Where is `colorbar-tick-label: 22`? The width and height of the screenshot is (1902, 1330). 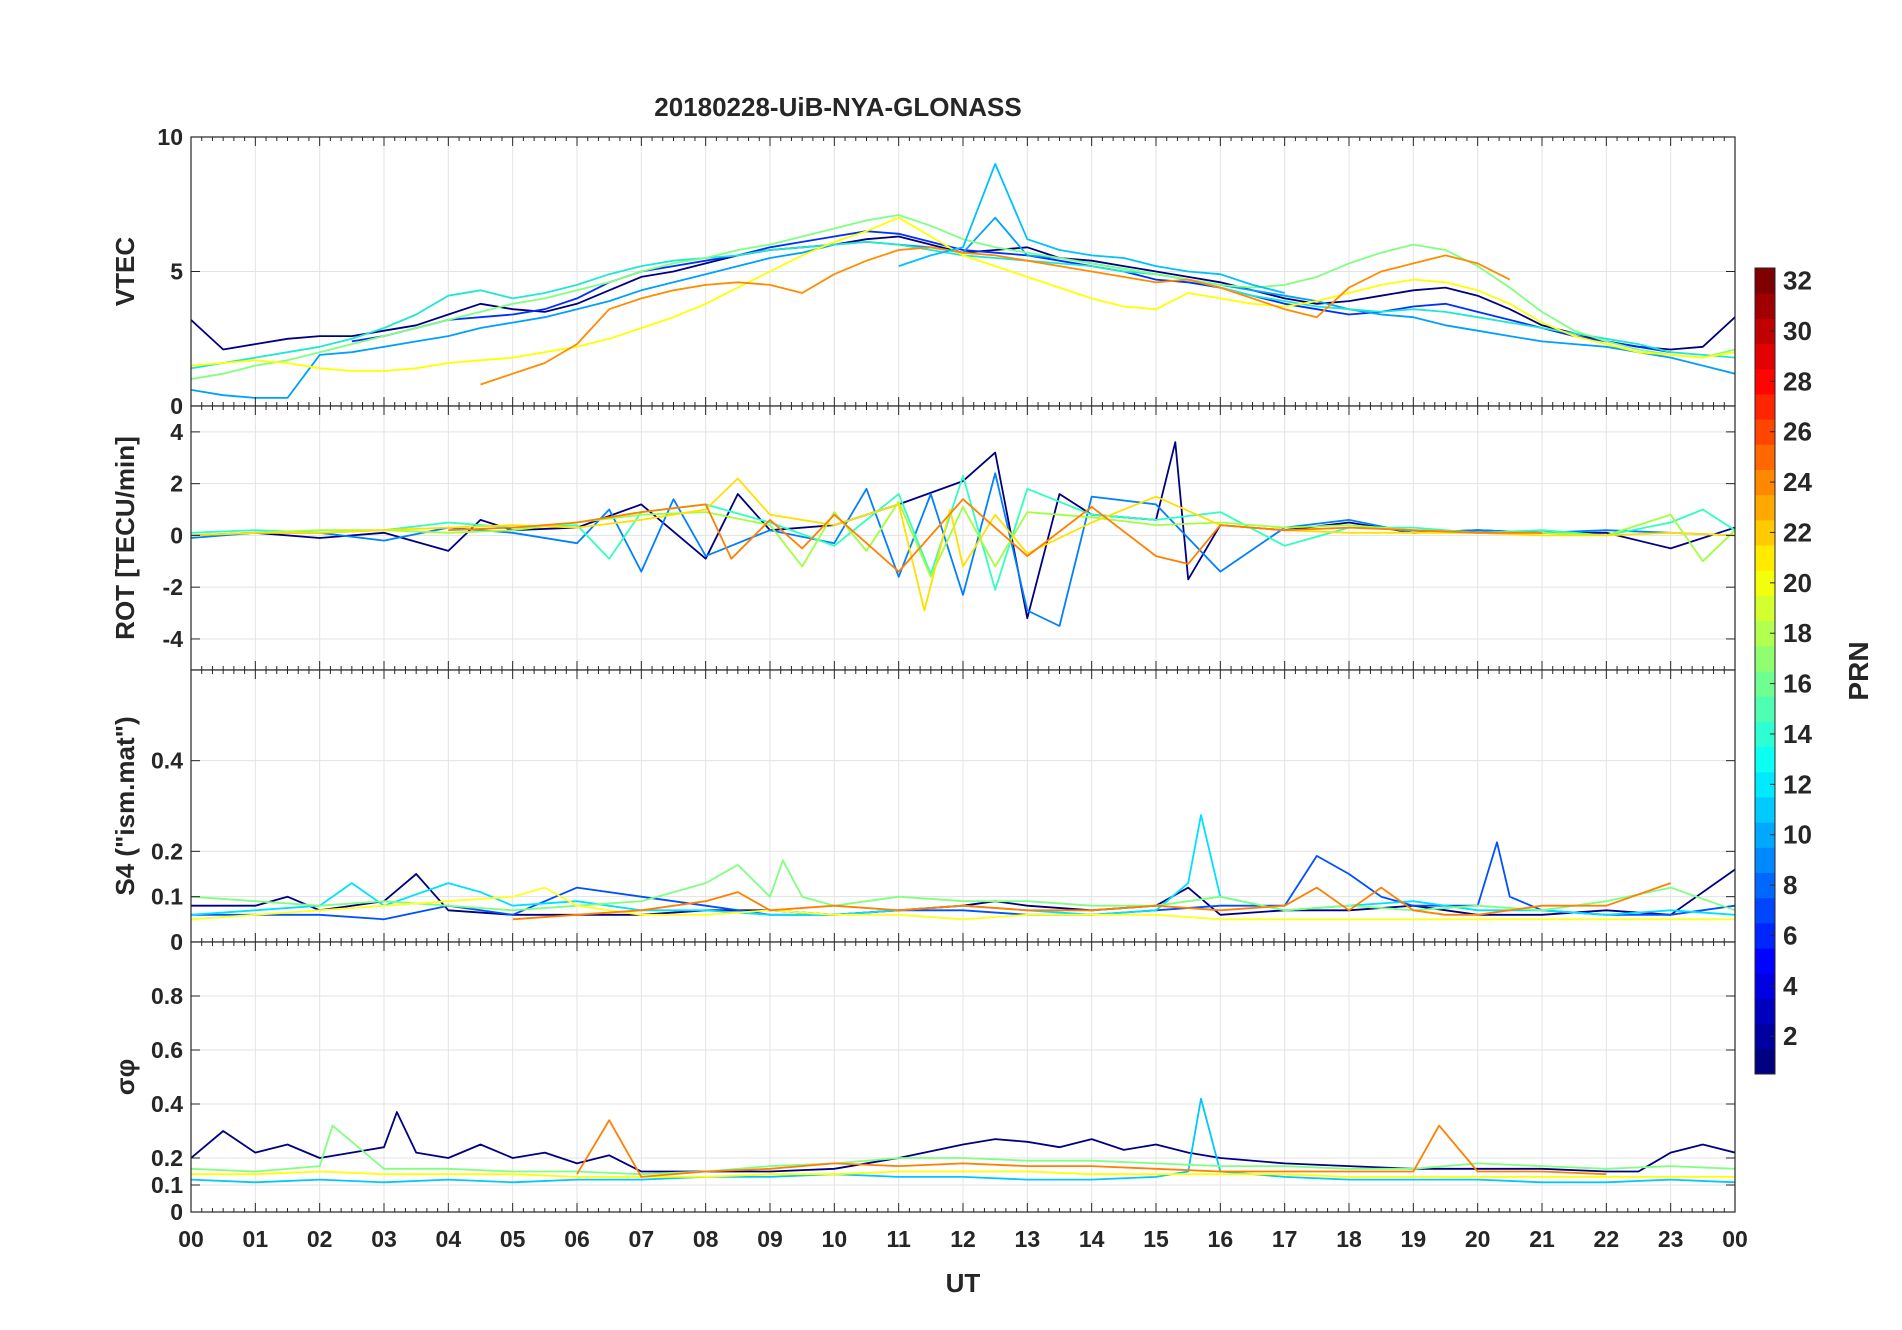
colorbar-tick-label: 22 is located at coordinates (1797, 532).